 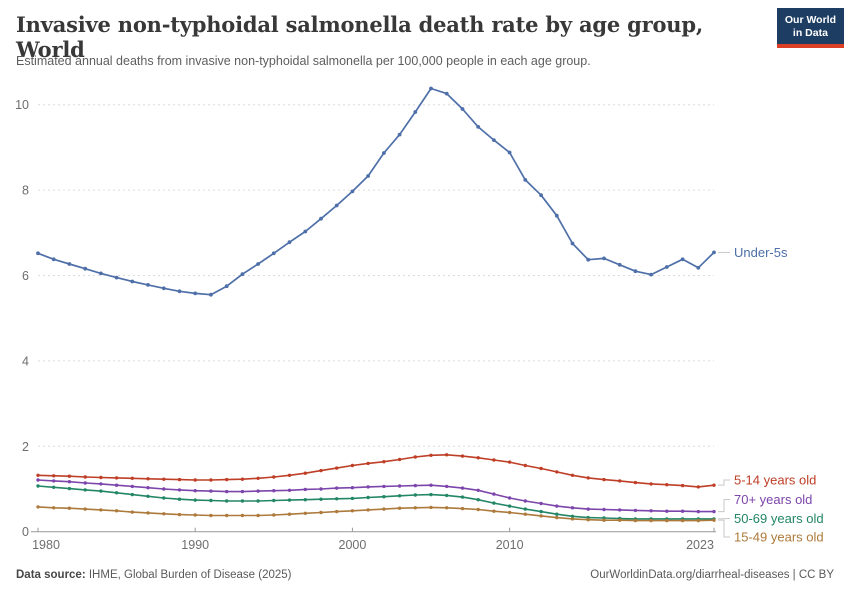 I want to click on owid-logo: Our World in Data, so click(x=810, y=28).